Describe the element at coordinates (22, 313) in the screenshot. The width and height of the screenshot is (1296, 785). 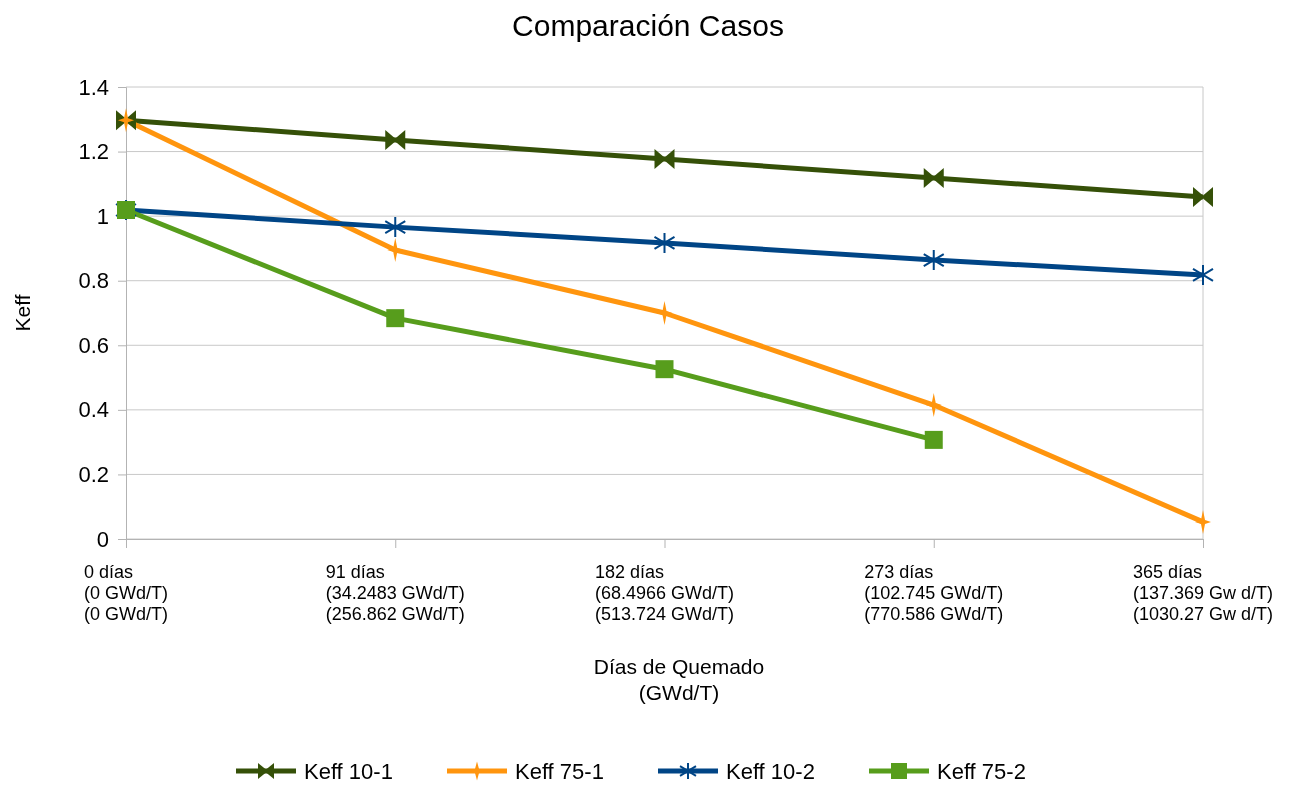
I see `y-axis-title: Keff` at that location.